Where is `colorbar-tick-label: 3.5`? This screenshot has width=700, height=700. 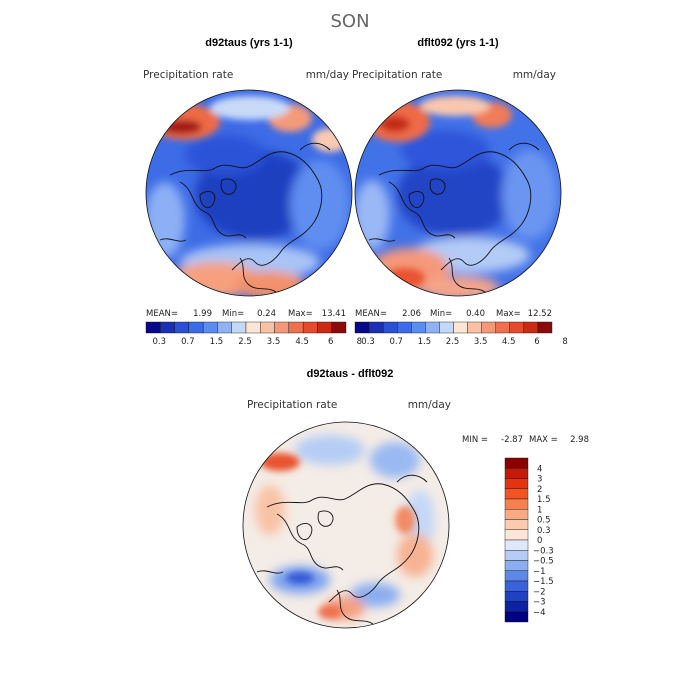
colorbar-tick-label: 3.5 is located at coordinates (481, 342).